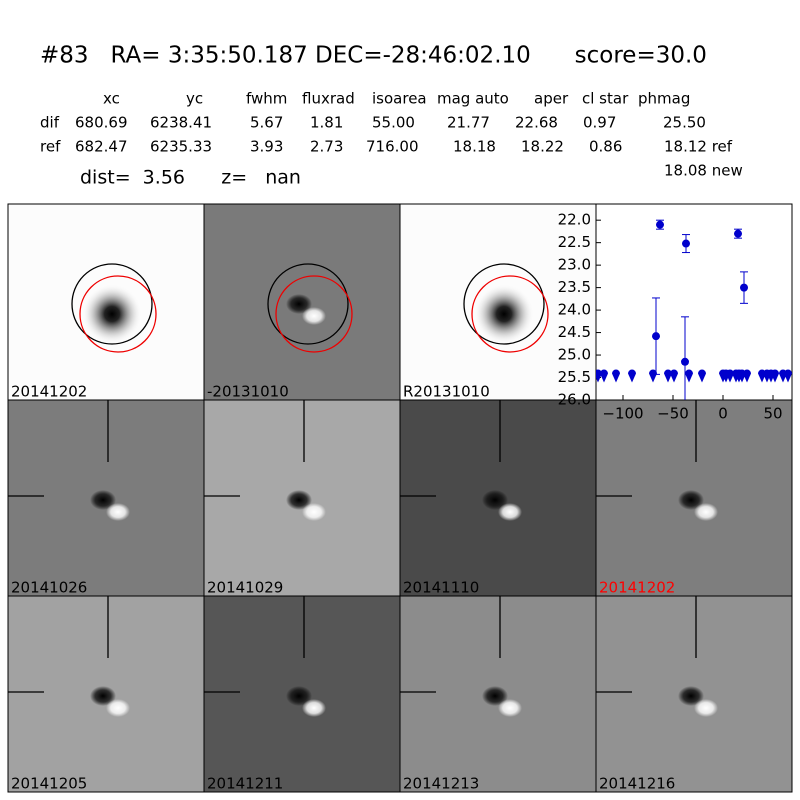 Image resolution: width=800 pixels, height=800 pixels. Describe the element at coordinates (574, 220) in the screenshot. I see `y-tick-label: 22.0` at that location.